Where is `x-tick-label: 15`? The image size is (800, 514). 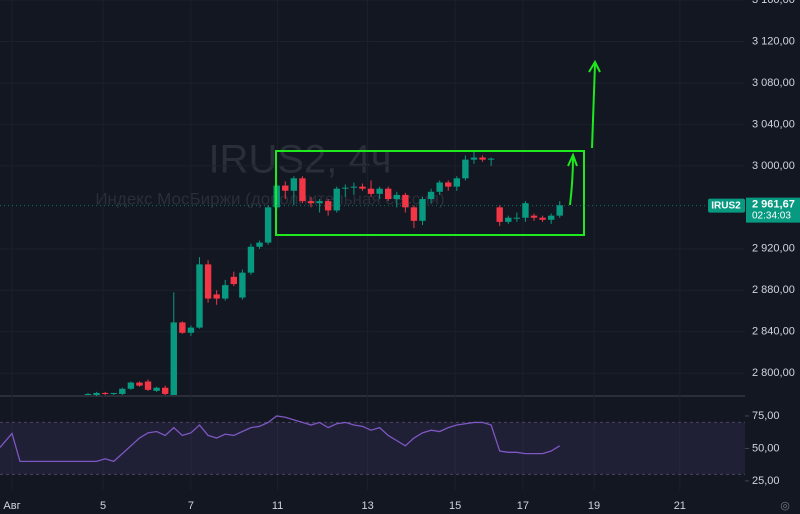 x-tick-label: 15 is located at coordinates (455, 506).